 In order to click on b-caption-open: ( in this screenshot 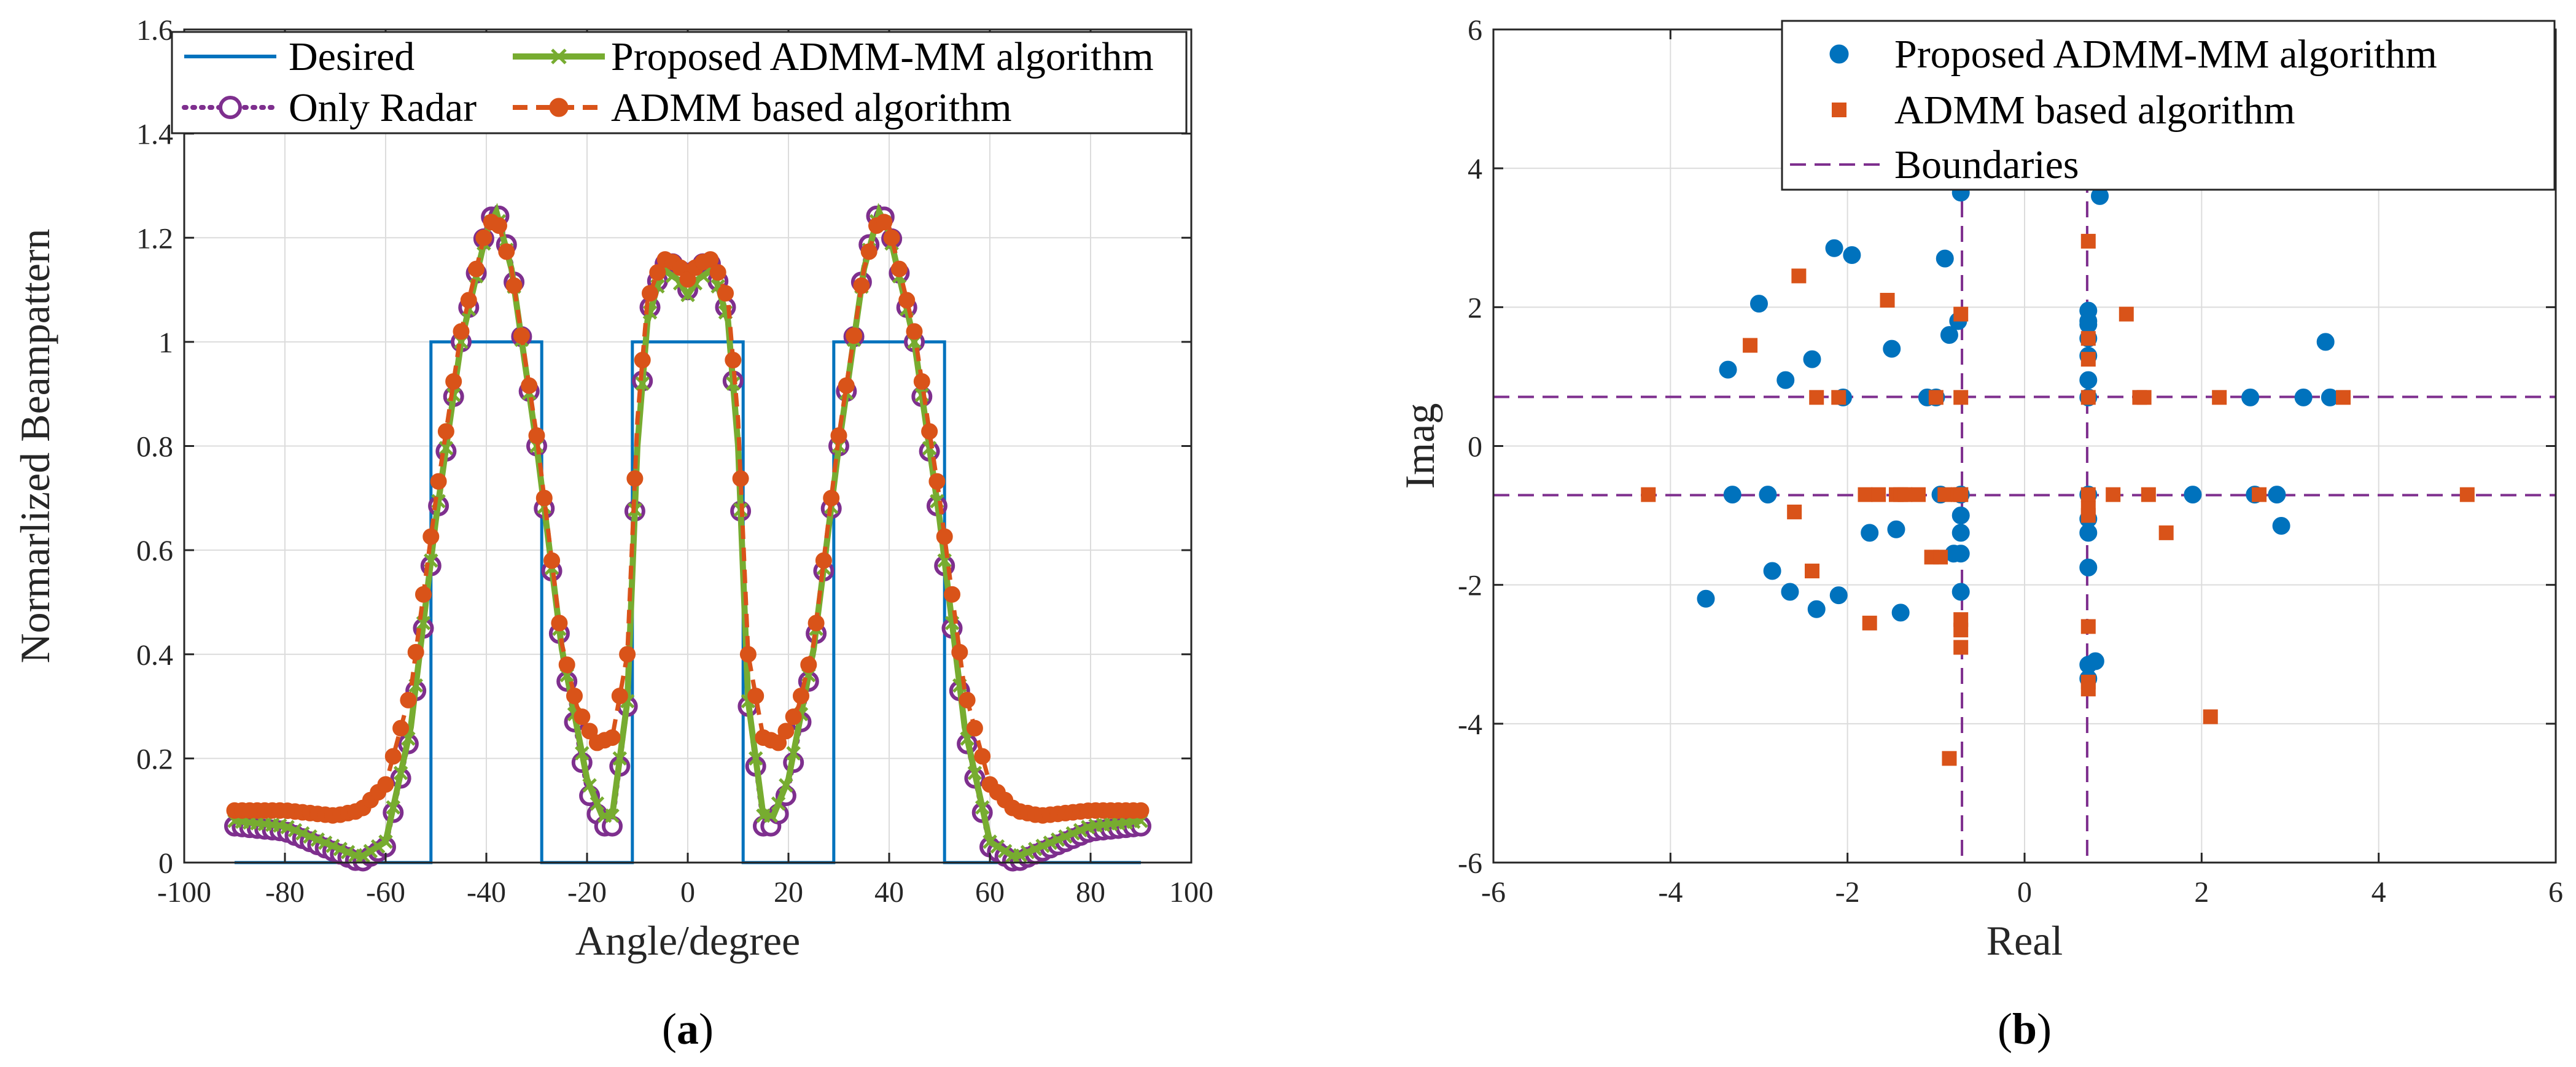, I will do `click(2005, 1029)`.